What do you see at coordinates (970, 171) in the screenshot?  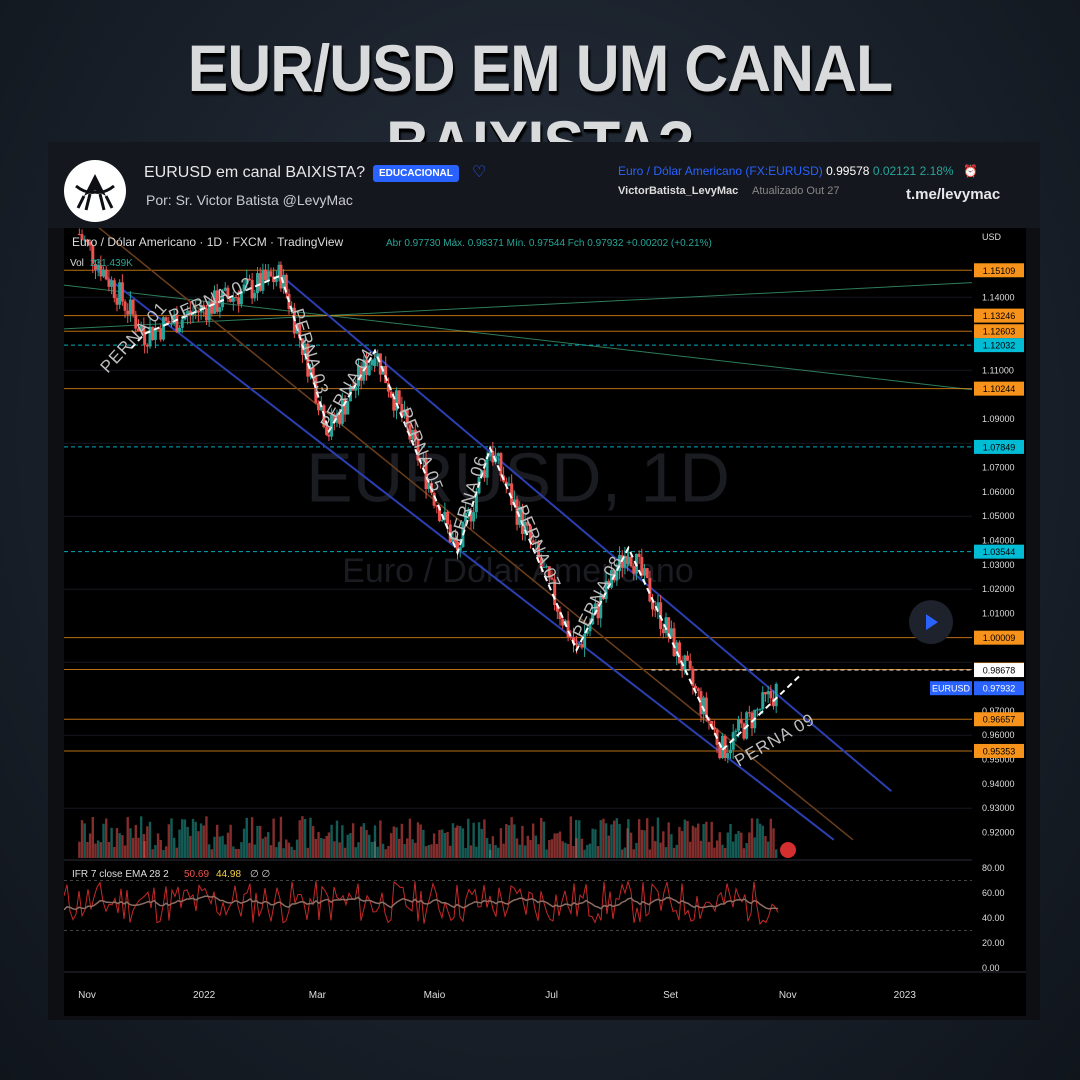 I see `alarm-clock-icon: ⏰` at bounding box center [970, 171].